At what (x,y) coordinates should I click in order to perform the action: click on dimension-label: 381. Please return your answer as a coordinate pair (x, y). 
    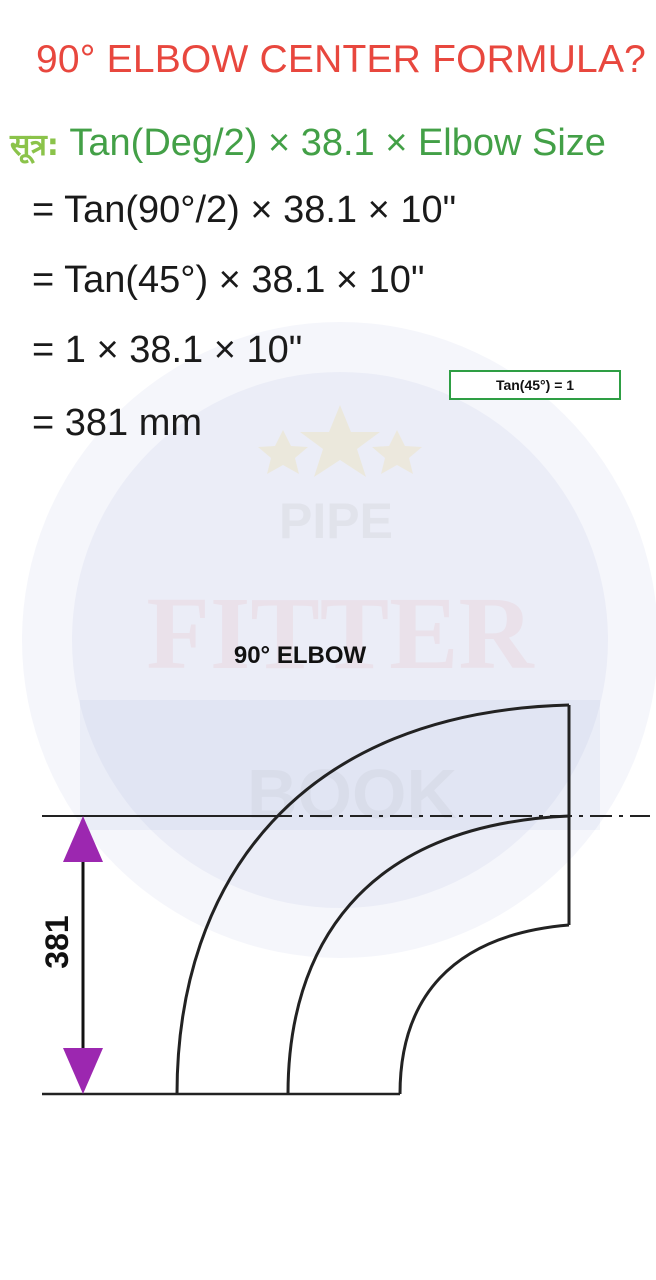
    Looking at the image, I should click on (57, 941).